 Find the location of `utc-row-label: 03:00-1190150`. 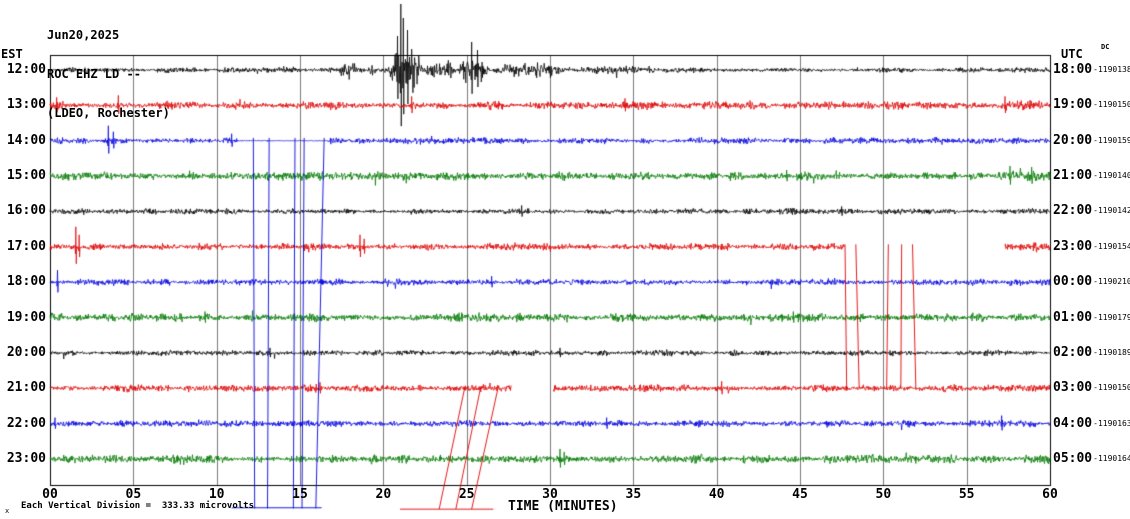

utc-row-label: 03:00-1190150 is located at coordinates (1091, 388).